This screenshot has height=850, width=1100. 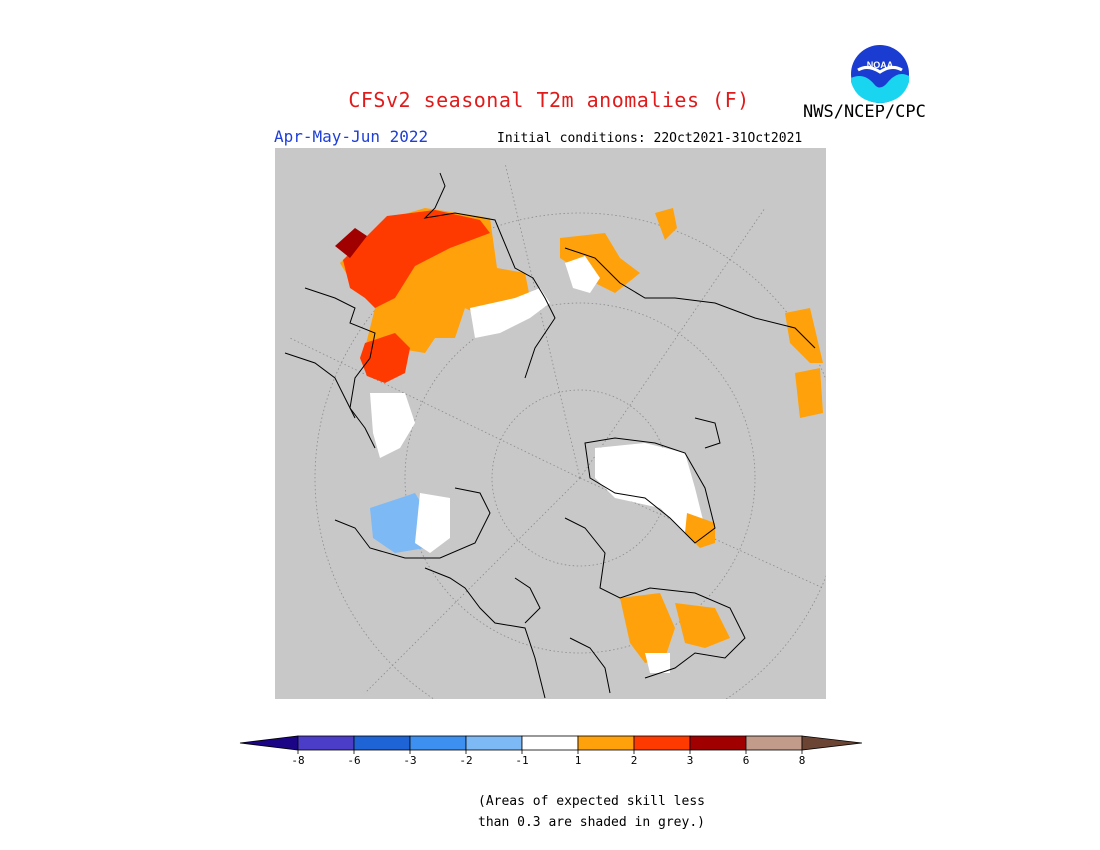 What do you see at coordinates (591, 822) in the screenshot?
I see `skill-note-line-2: than 0.3 are shaded in grey.)` at bounding box center [591, 822].